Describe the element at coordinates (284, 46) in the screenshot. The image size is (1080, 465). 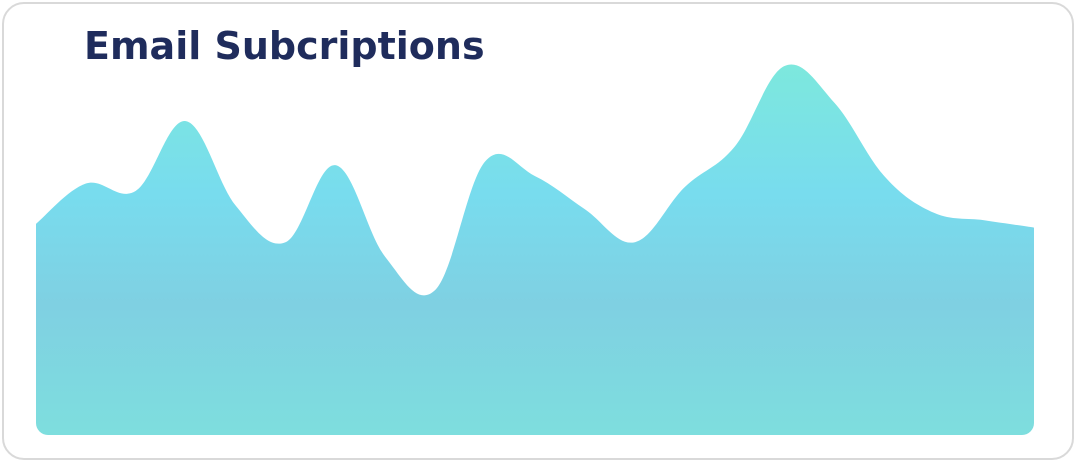
I see `chart-title: Email Subcriptions` at that location.